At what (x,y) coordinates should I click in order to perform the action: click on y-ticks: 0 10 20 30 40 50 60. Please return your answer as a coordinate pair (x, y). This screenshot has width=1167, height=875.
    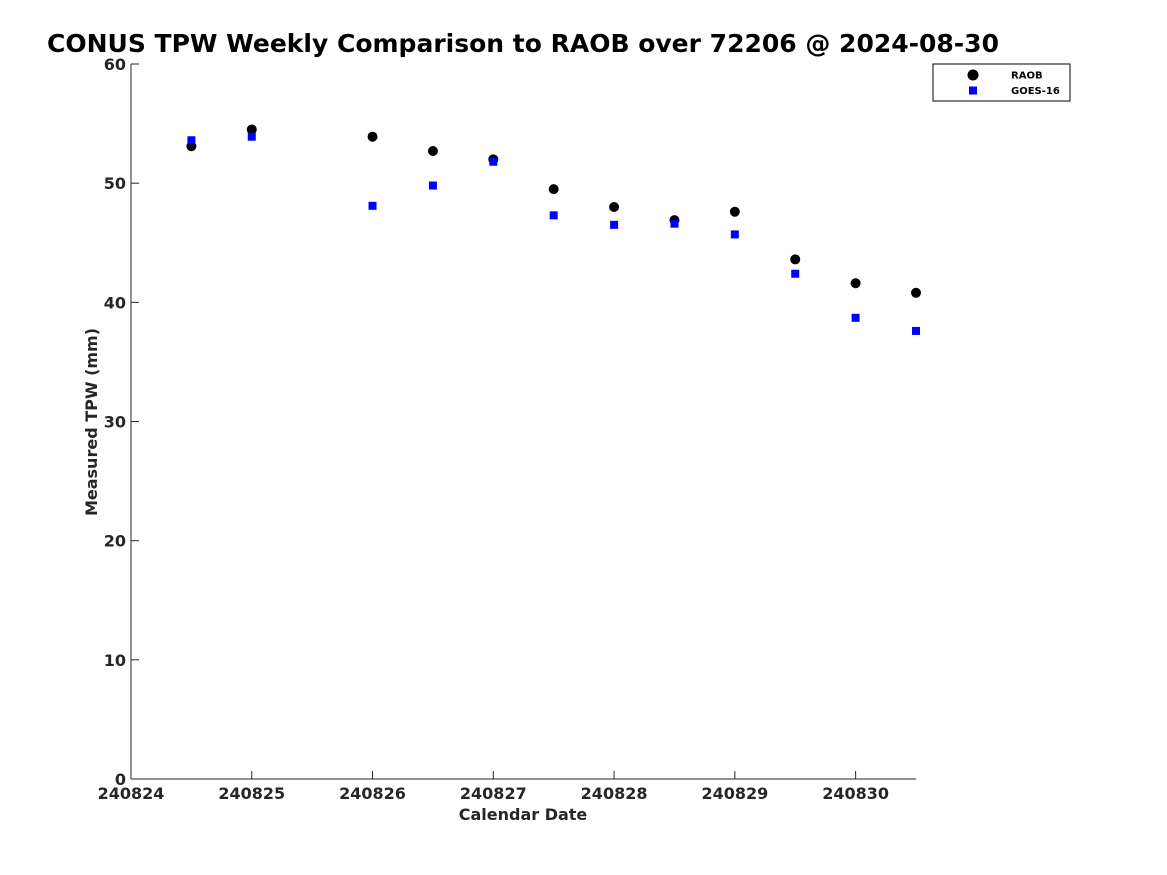
    Looking at the image, I should click on (121, 422).